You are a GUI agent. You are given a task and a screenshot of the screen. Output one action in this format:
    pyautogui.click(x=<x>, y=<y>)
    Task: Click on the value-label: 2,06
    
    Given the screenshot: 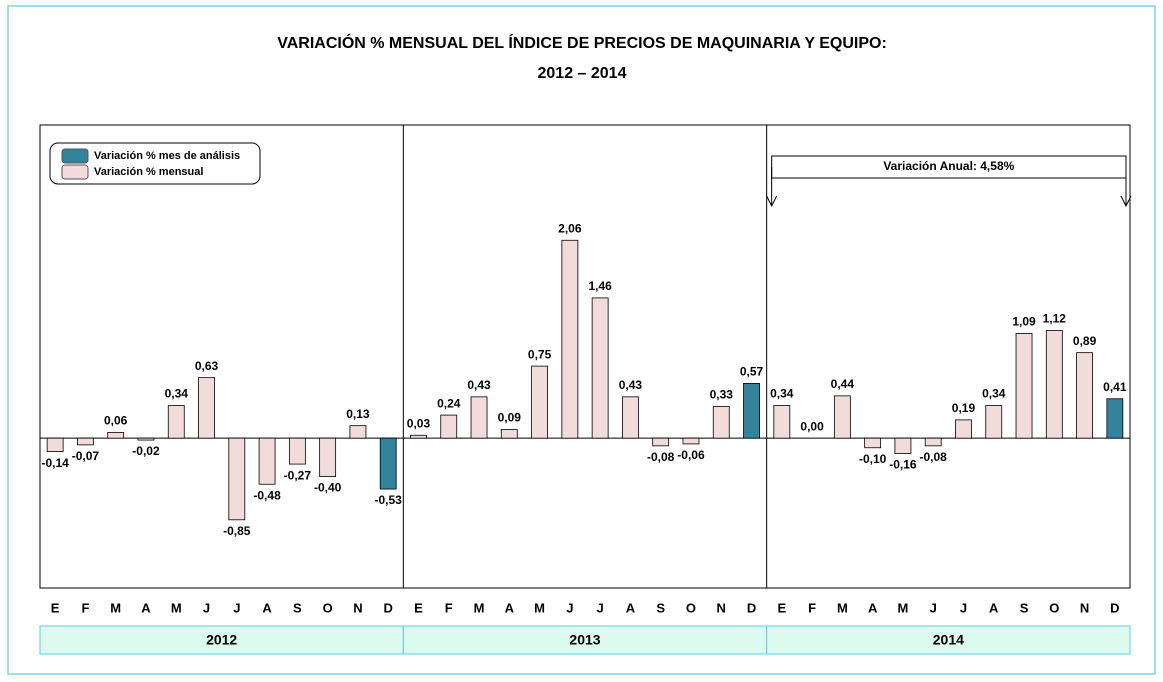 What is the action you would take?
    pyautogui.click(x=570, y=228)
    